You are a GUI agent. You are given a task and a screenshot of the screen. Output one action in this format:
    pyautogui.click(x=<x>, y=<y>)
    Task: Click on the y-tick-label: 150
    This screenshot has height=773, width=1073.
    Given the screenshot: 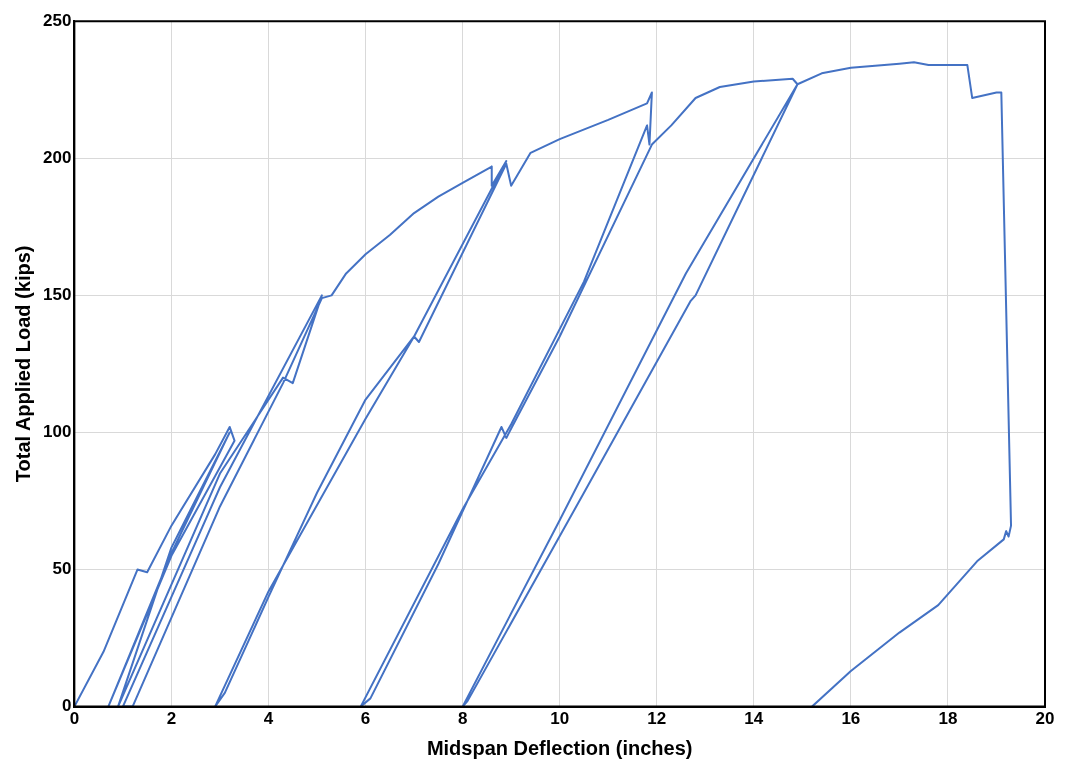 What is the action you would take?
    pyautogui.click(x=57, y=295)
    